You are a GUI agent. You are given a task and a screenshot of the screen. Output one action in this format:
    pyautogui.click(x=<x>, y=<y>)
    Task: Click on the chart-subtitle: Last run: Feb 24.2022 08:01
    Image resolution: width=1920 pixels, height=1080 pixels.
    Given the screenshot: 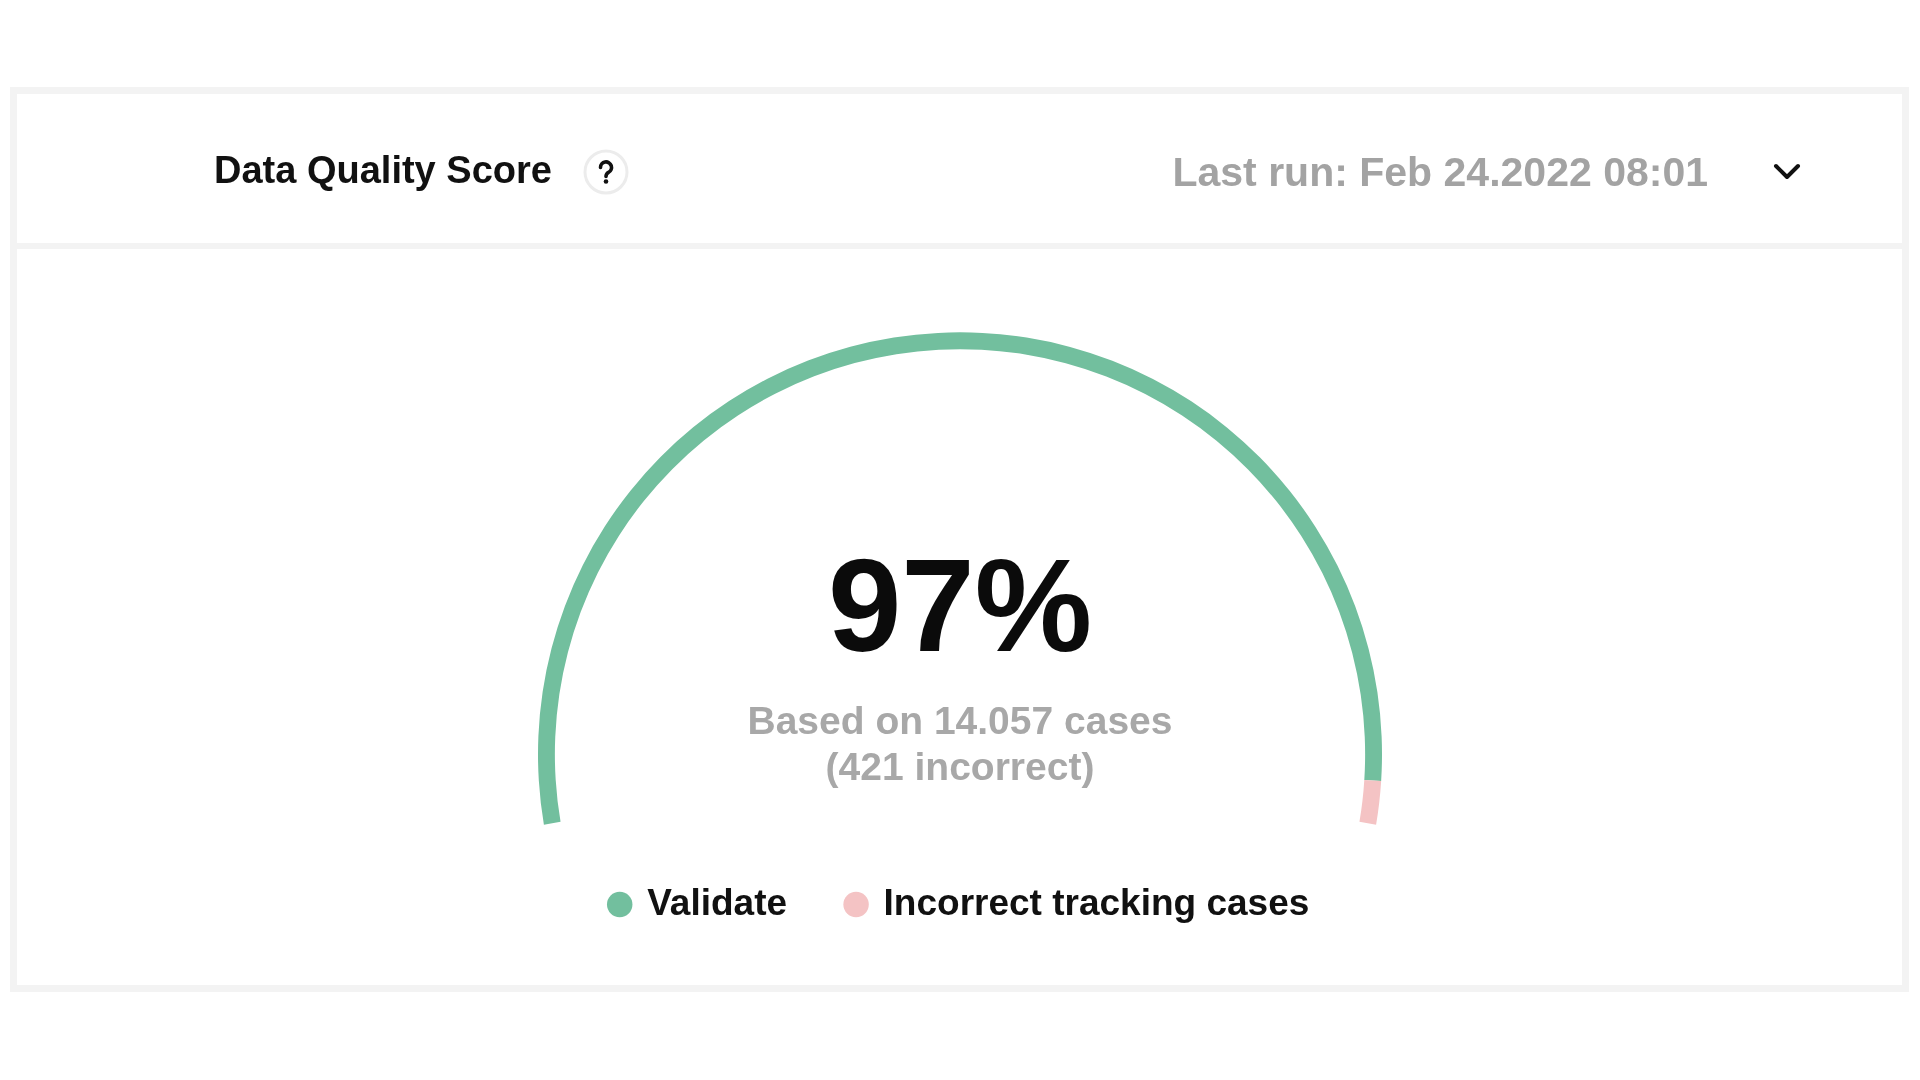 What is the action you would take?
    pyautogui.click(x=1440, y=172)
    